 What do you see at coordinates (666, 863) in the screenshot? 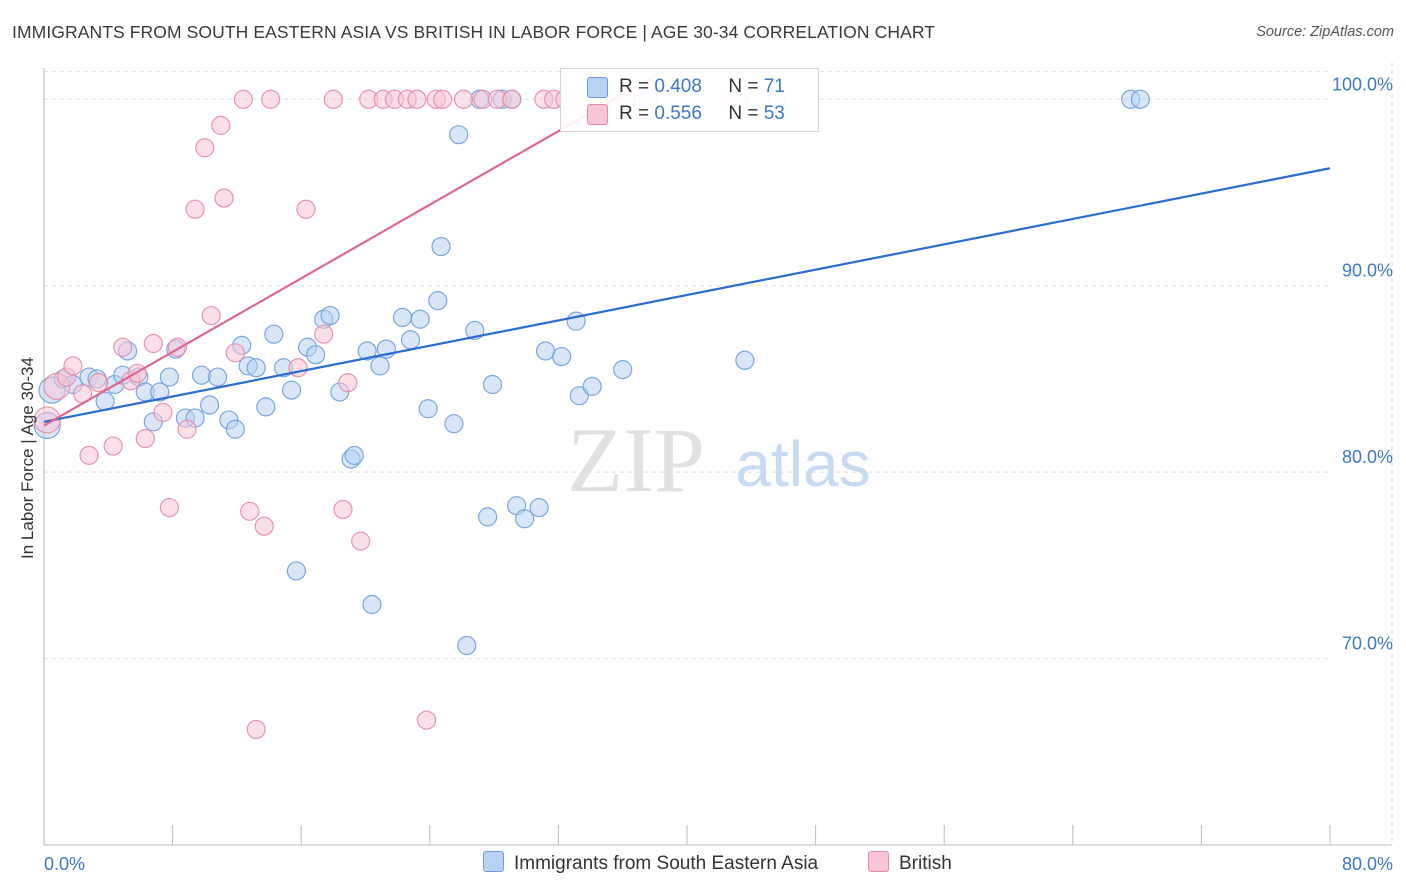
I see `bottom-legend-label-blue: Immigrants from South Eastern Asia` at bounding box center [666, 863].